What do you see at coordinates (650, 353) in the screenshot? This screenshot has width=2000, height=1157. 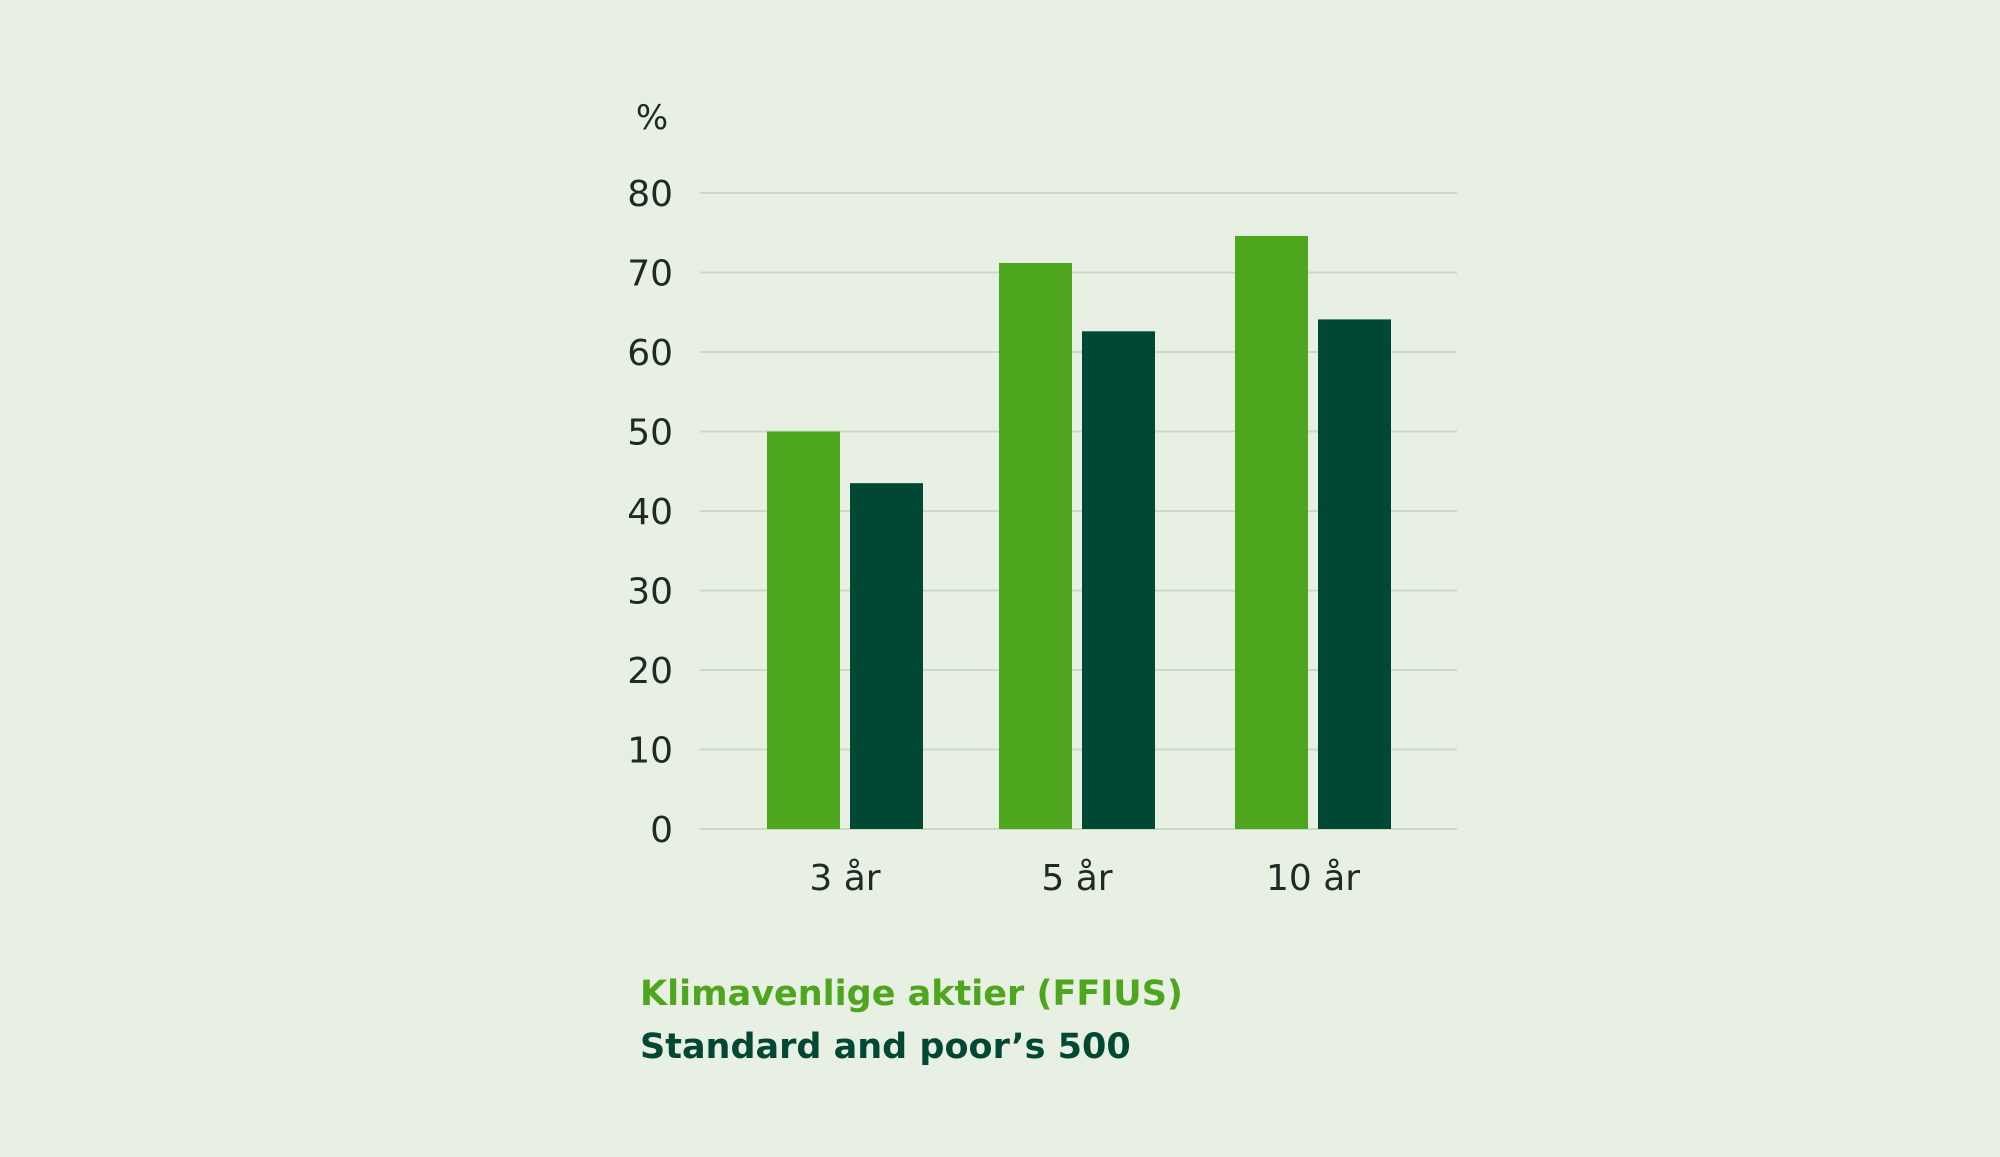 I see `y-tick-label: 60` at bounding box center [650, 353].